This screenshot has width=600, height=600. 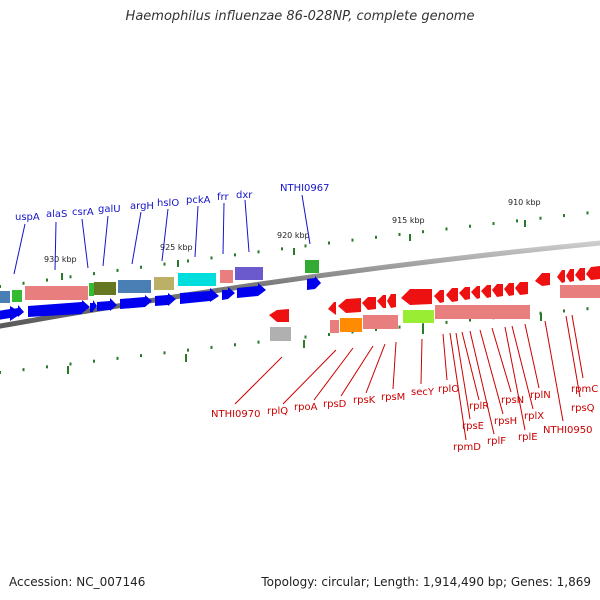 What do you see at coordinates (109, 209) in the screenshot?
I see `gene-label-galU: galU` at bounding box center [109, 209].